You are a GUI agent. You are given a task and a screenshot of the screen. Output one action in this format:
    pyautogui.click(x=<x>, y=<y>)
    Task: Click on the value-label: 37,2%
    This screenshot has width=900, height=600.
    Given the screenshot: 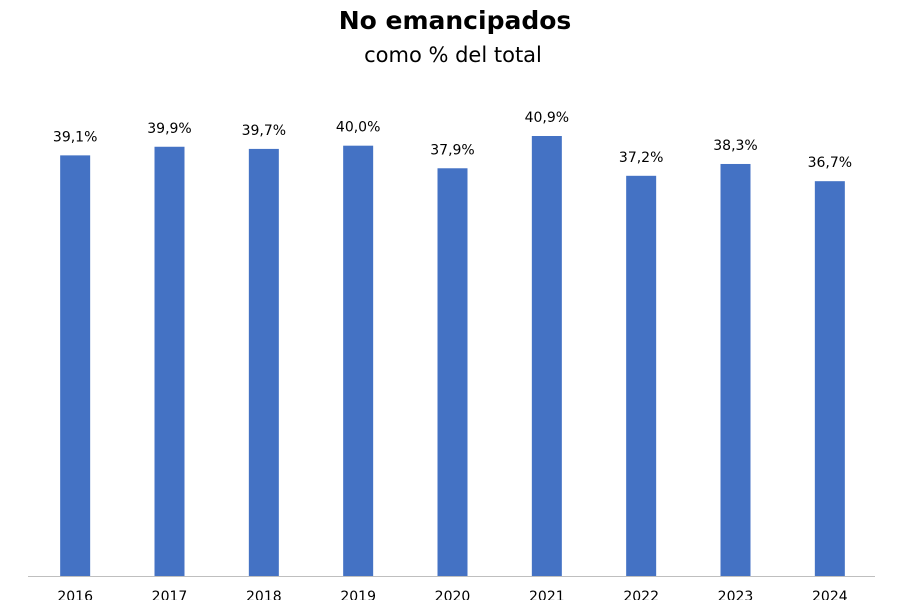 What is the action you would take?
    pyautogui.click(x=641, y=158)
    